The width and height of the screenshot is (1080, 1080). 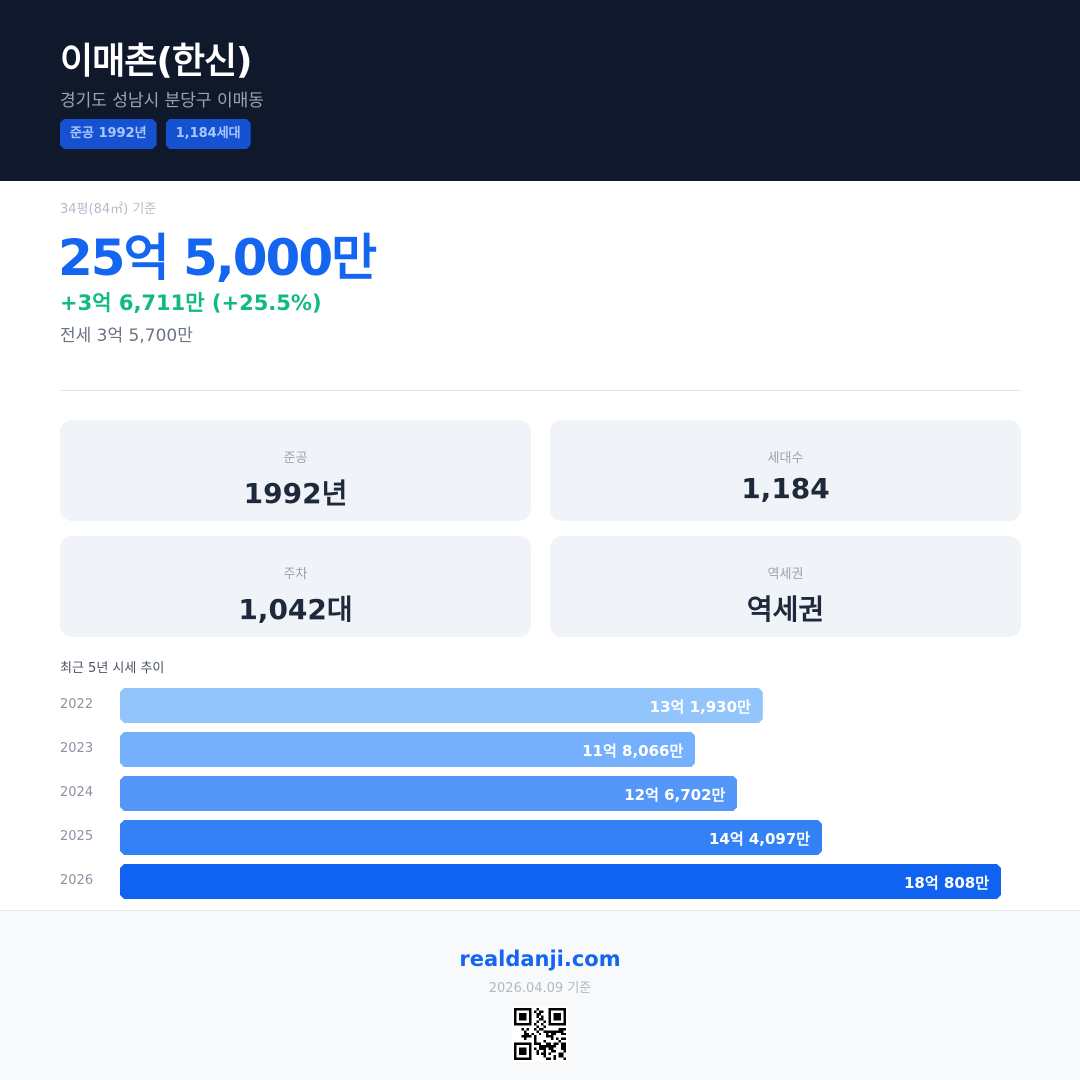 I want to click on address: 경기도 성남시 분당구 이매동, so click(x=162, y=101).